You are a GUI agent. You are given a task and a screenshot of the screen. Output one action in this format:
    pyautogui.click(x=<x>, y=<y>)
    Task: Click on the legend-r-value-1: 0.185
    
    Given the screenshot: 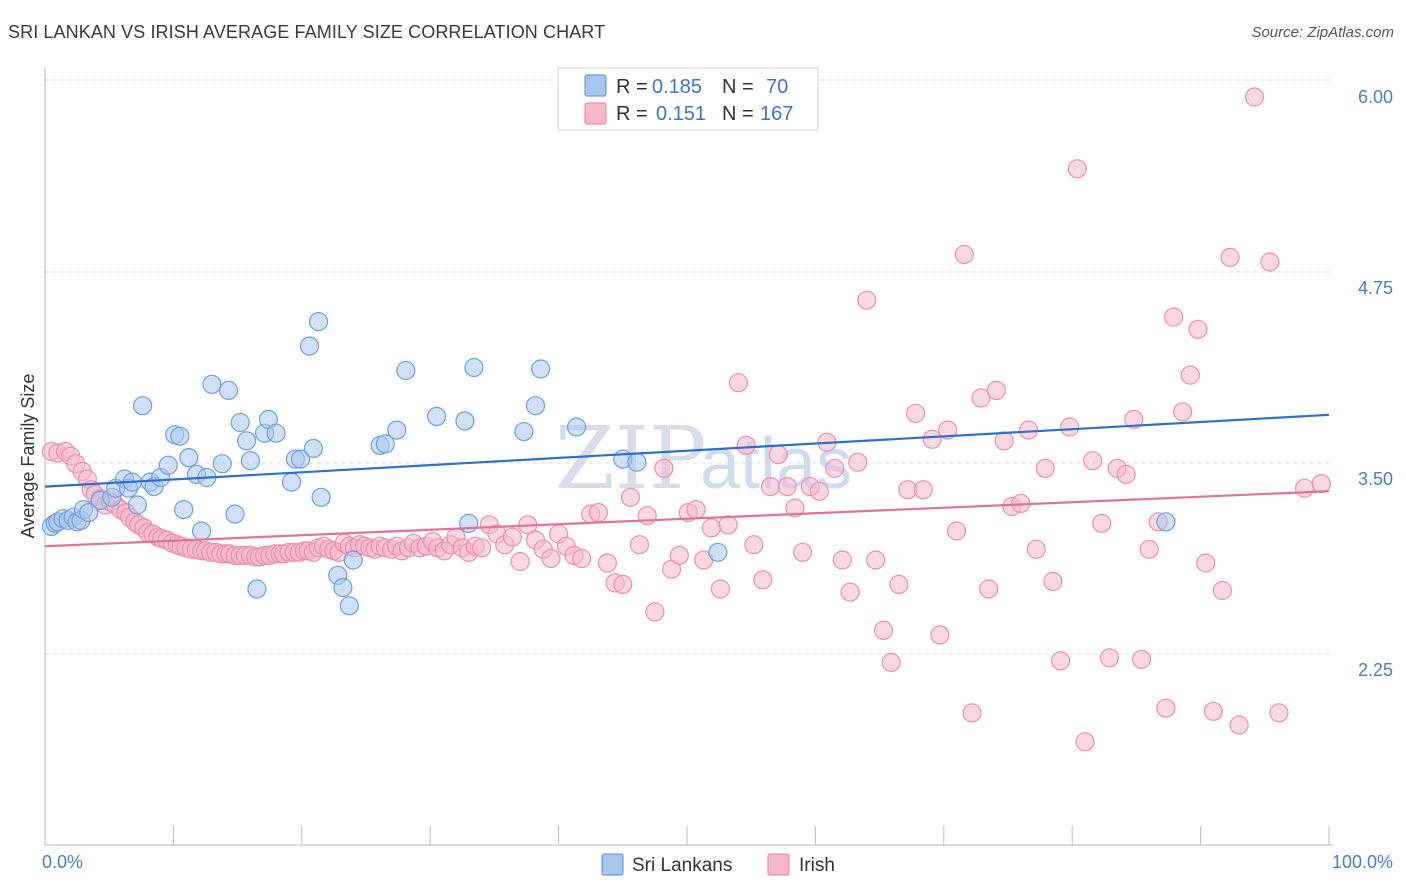 What is the action you would take?
    pyautogui.click(x=677, y=87)
    